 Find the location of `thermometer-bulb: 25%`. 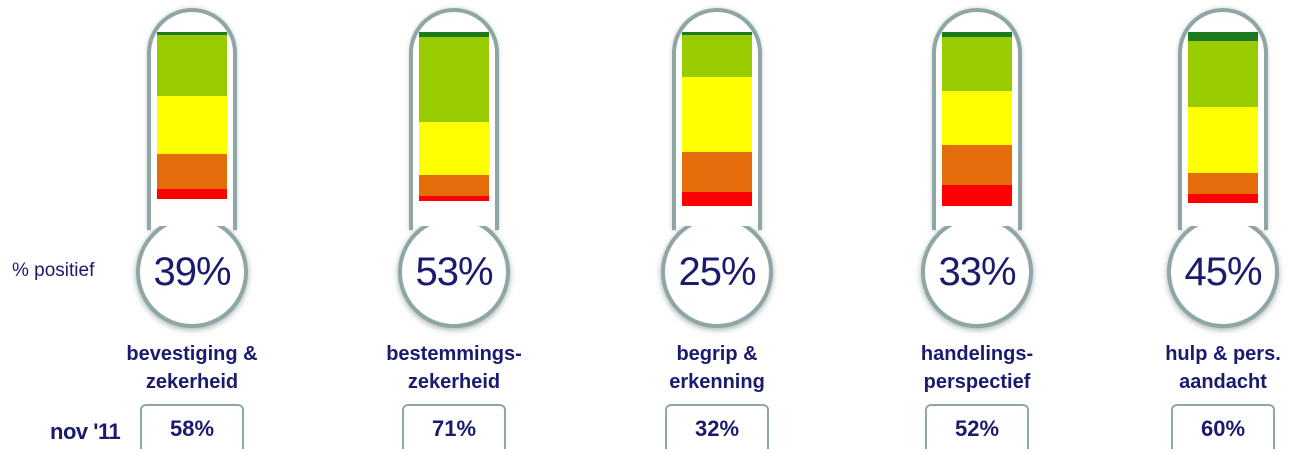

thermometer-bulb: 25% is located at coordinates (717, 272).